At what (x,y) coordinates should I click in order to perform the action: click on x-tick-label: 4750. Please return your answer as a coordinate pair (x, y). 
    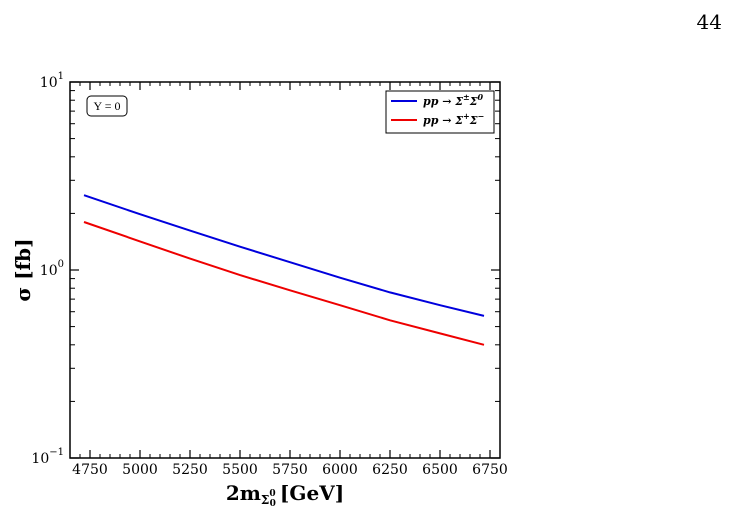
    Looking at the image, I should click on (90, 470).